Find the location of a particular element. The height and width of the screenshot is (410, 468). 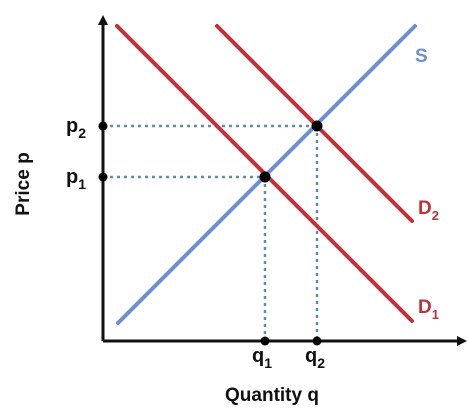

x-axis-title: Quantity q is located at coordinates (272, 395).